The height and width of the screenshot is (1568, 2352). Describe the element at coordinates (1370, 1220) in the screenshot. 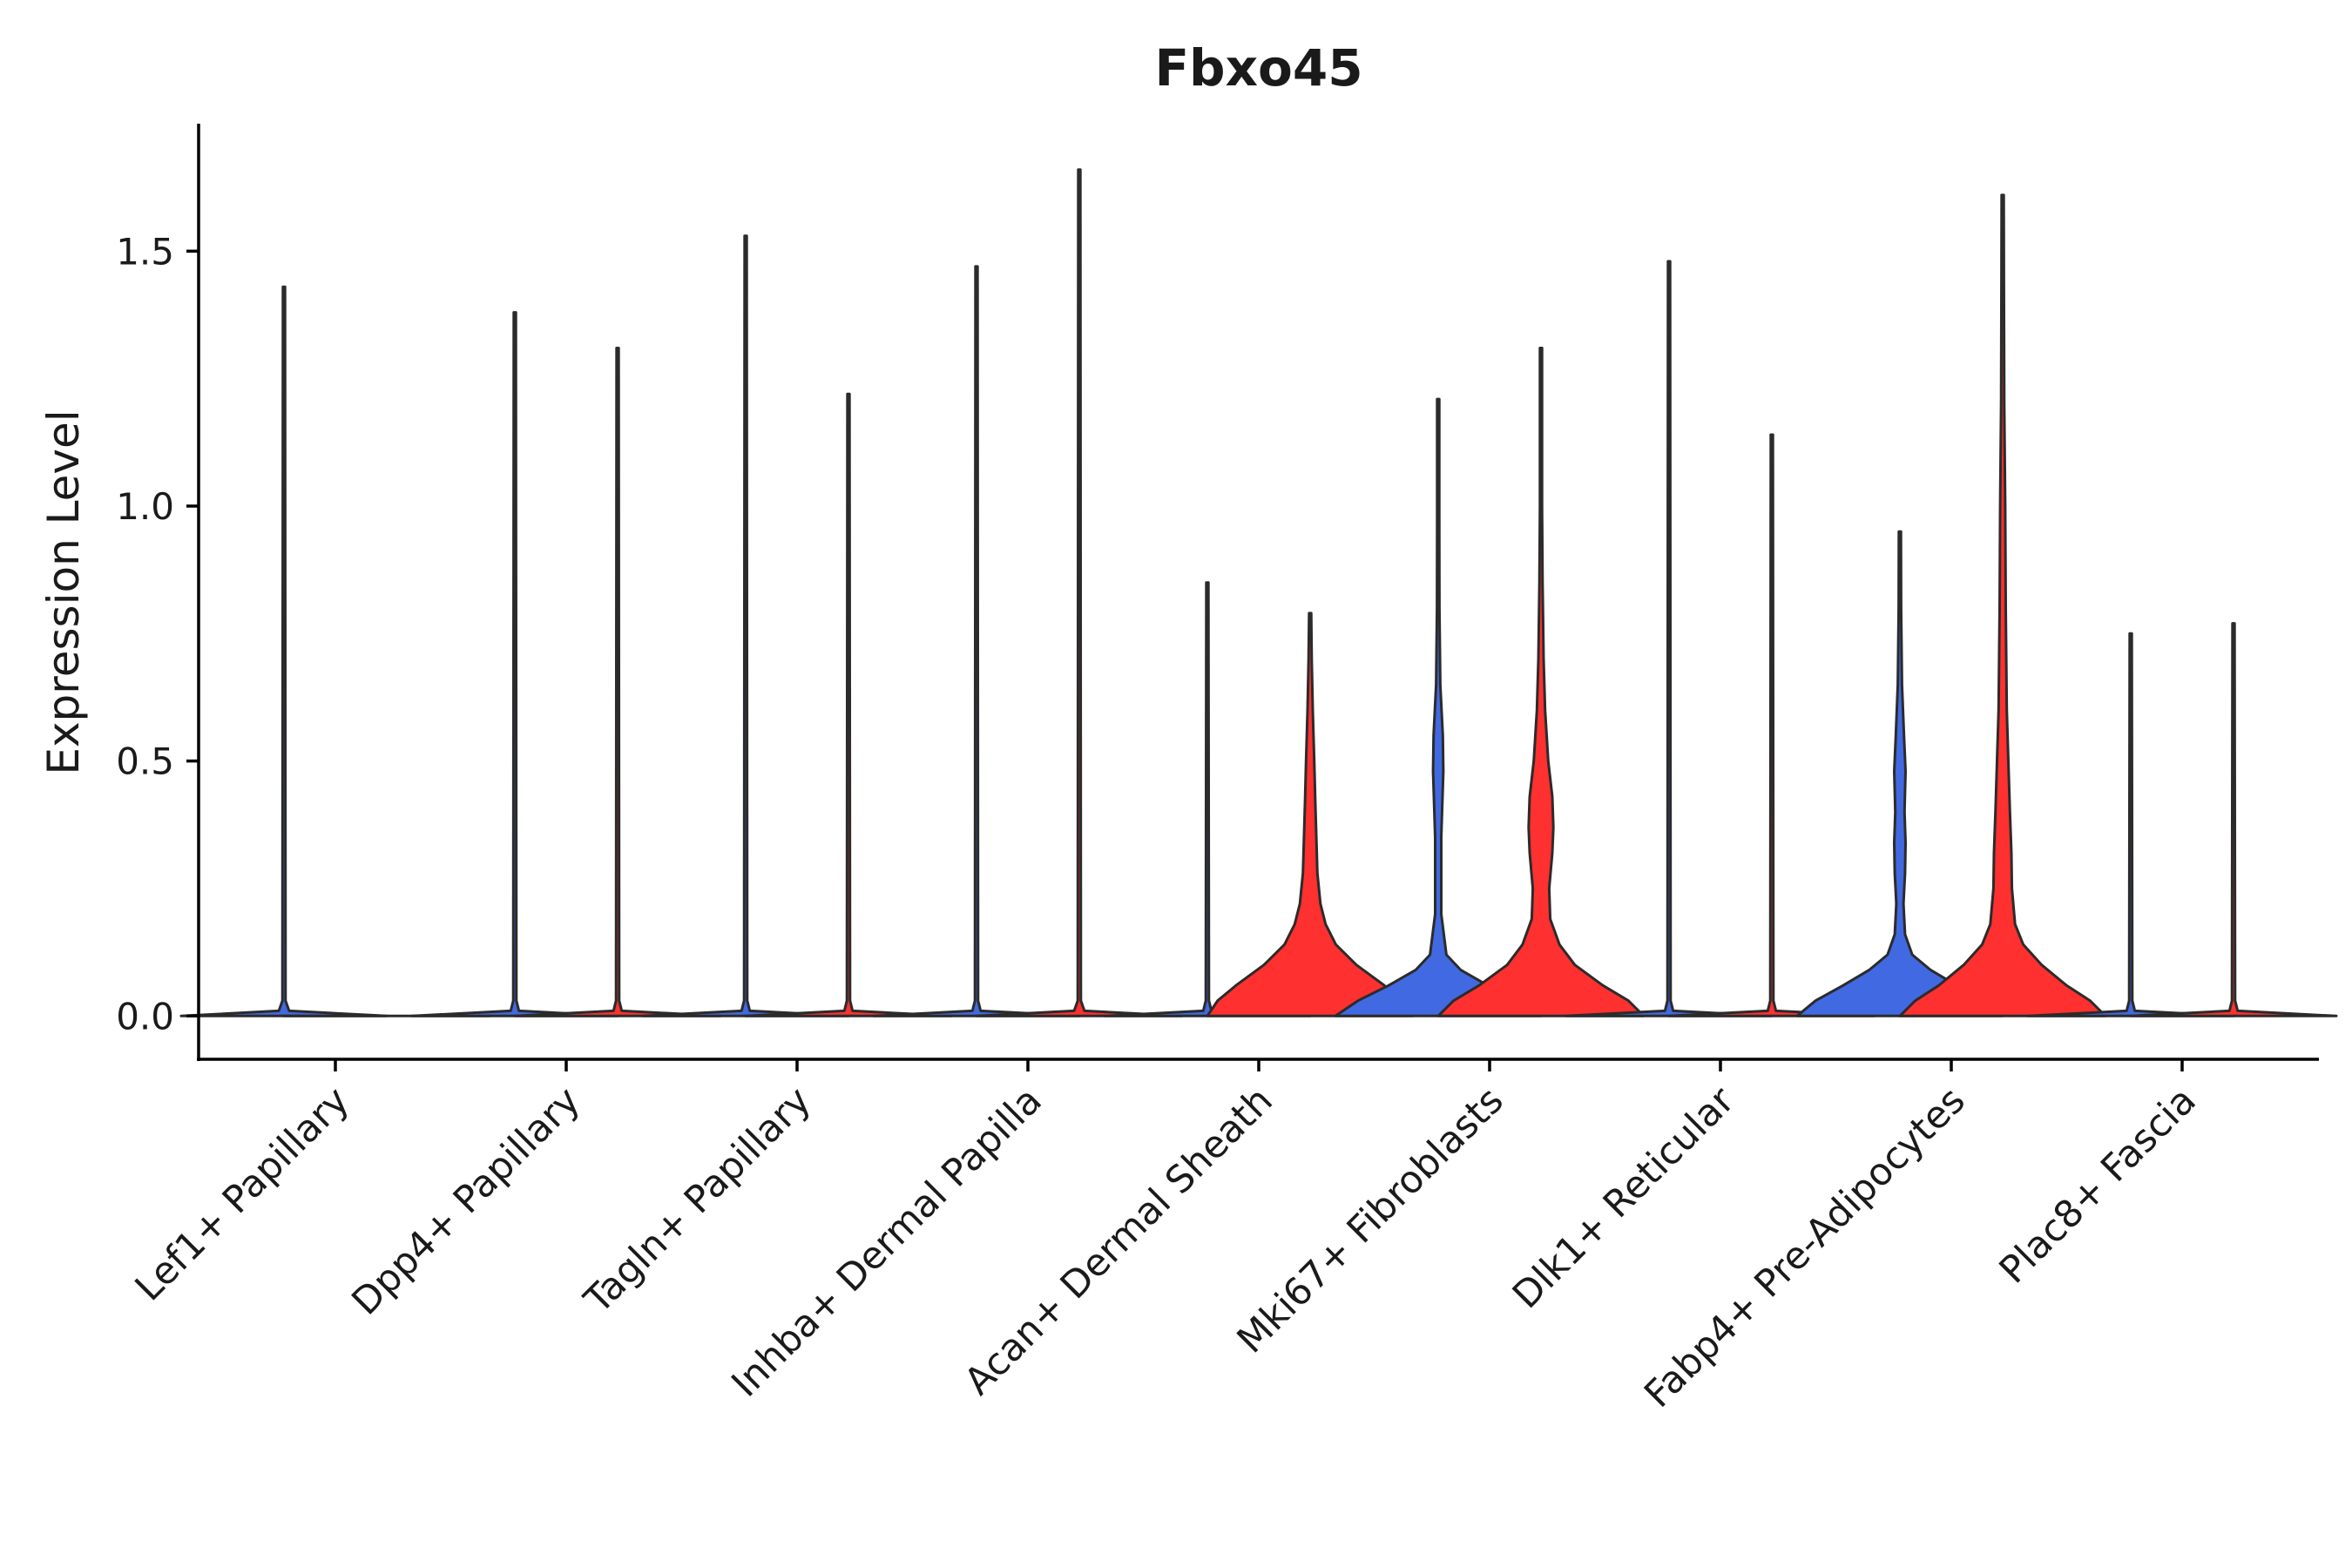

I see `x-tick-label: Mki67+ Fibroblasts` at that location.